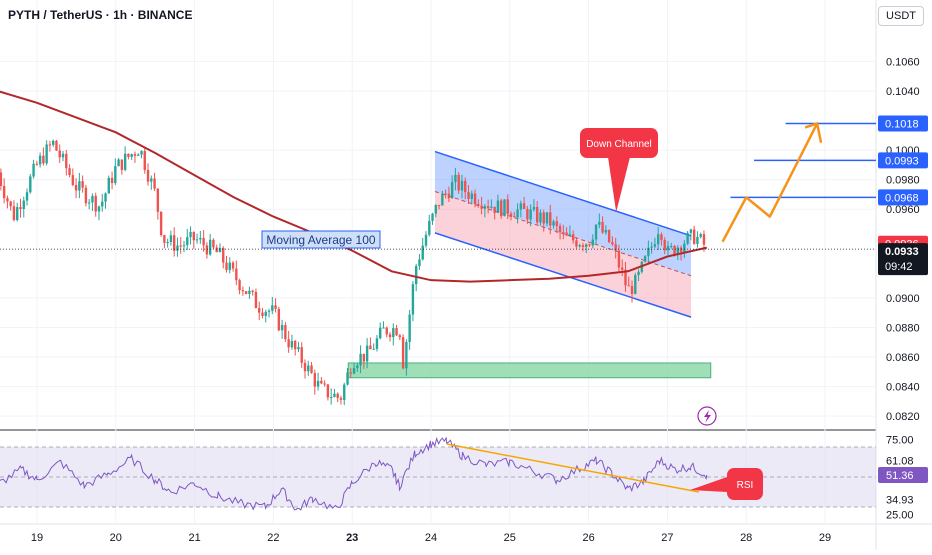  I want to click on down-channel-callout: Down Channel, so click(619, 170).